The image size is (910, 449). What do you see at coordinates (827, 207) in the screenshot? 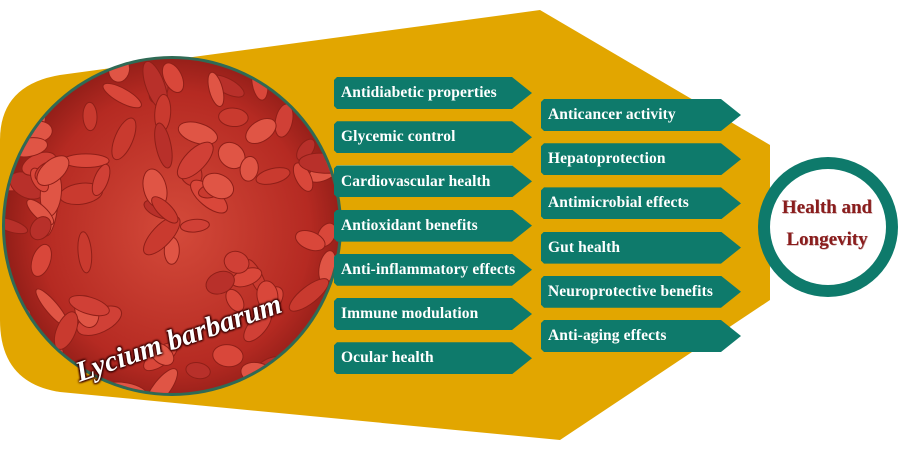
I see `goal-line-1: Health and` at bounding box center [827, 207].